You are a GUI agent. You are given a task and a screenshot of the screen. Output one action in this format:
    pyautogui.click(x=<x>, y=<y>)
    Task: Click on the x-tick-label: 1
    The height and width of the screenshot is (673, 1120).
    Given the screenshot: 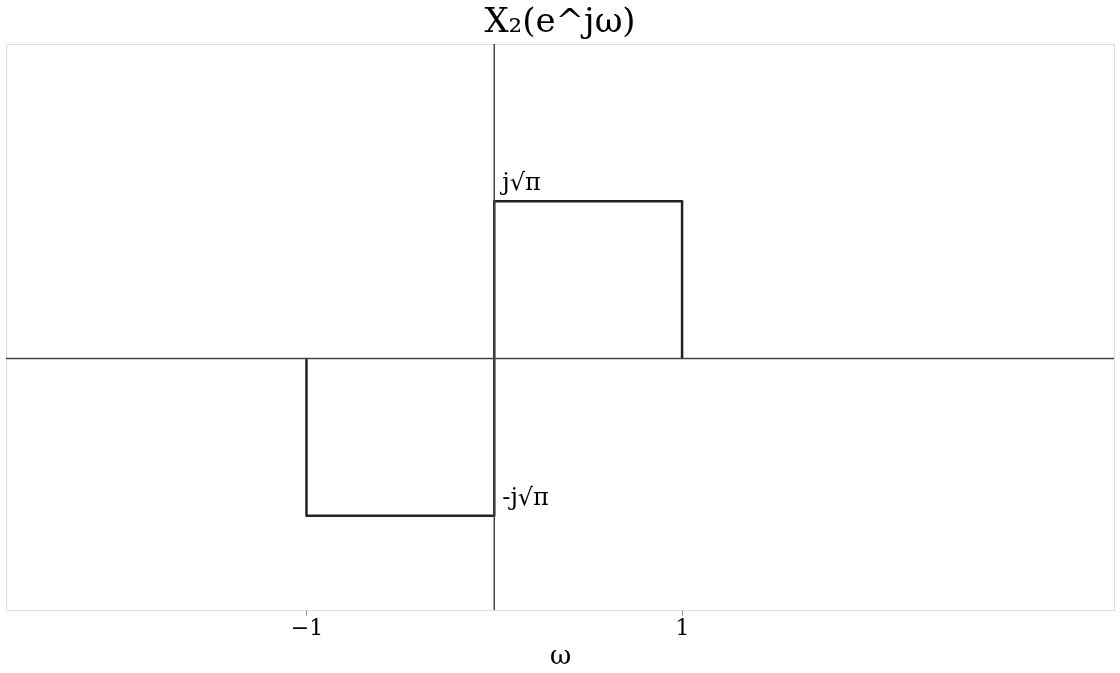 What is the action you would take?
    pyautogui.click(x=682, y=627)
    